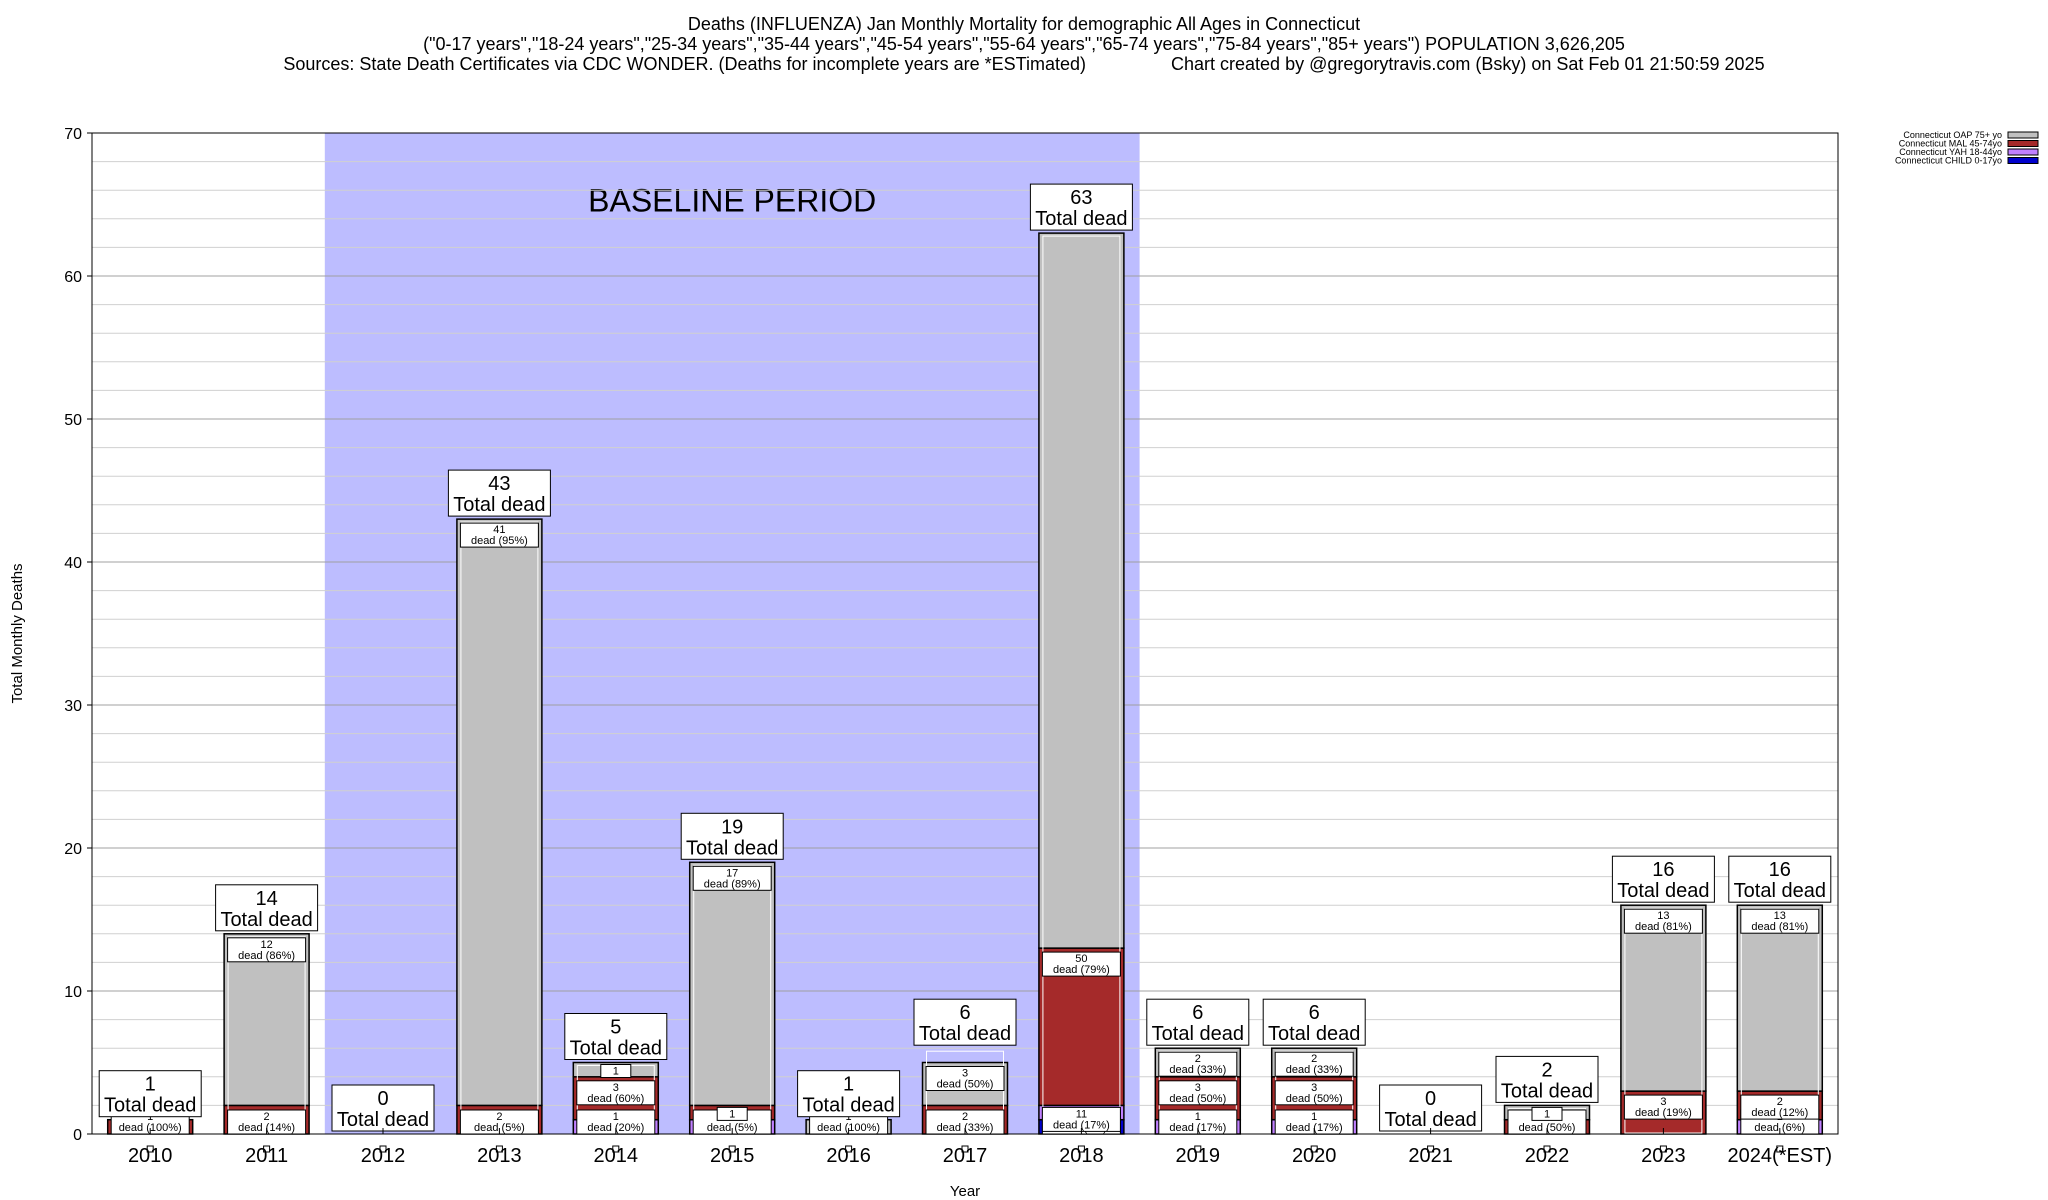  I want to click on segment-percent-label: dead (60%), so click(615, 1099).